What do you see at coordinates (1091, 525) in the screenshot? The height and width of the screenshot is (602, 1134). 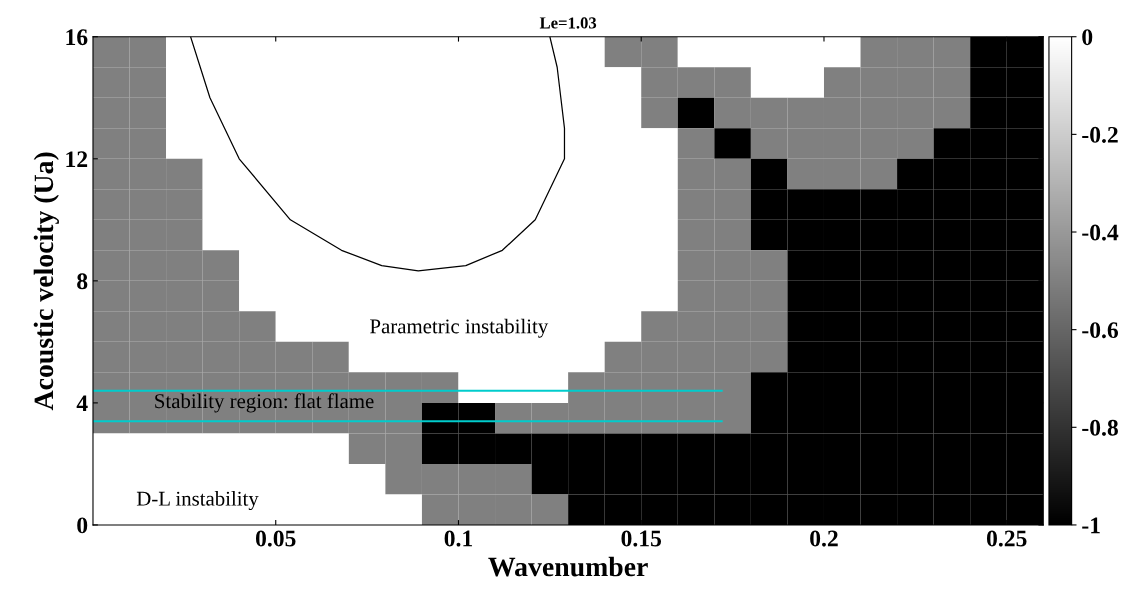 I see `color-bar-label: -1` at bounding box center [1091, 525].